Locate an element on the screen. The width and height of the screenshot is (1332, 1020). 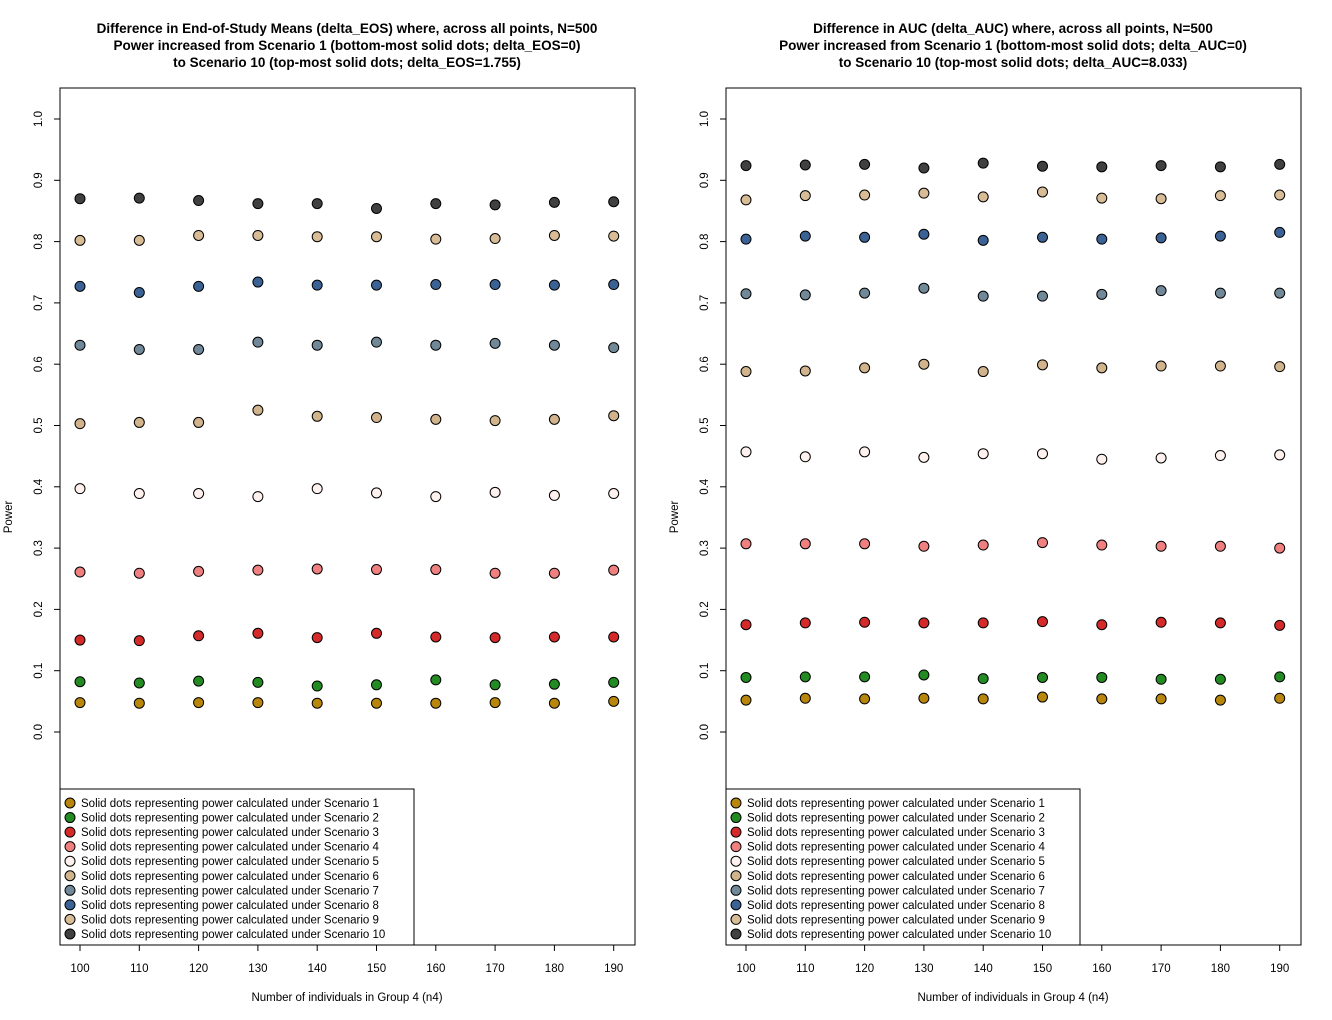
left-x-tick-label: 170 is located at coordinates (495, 969).